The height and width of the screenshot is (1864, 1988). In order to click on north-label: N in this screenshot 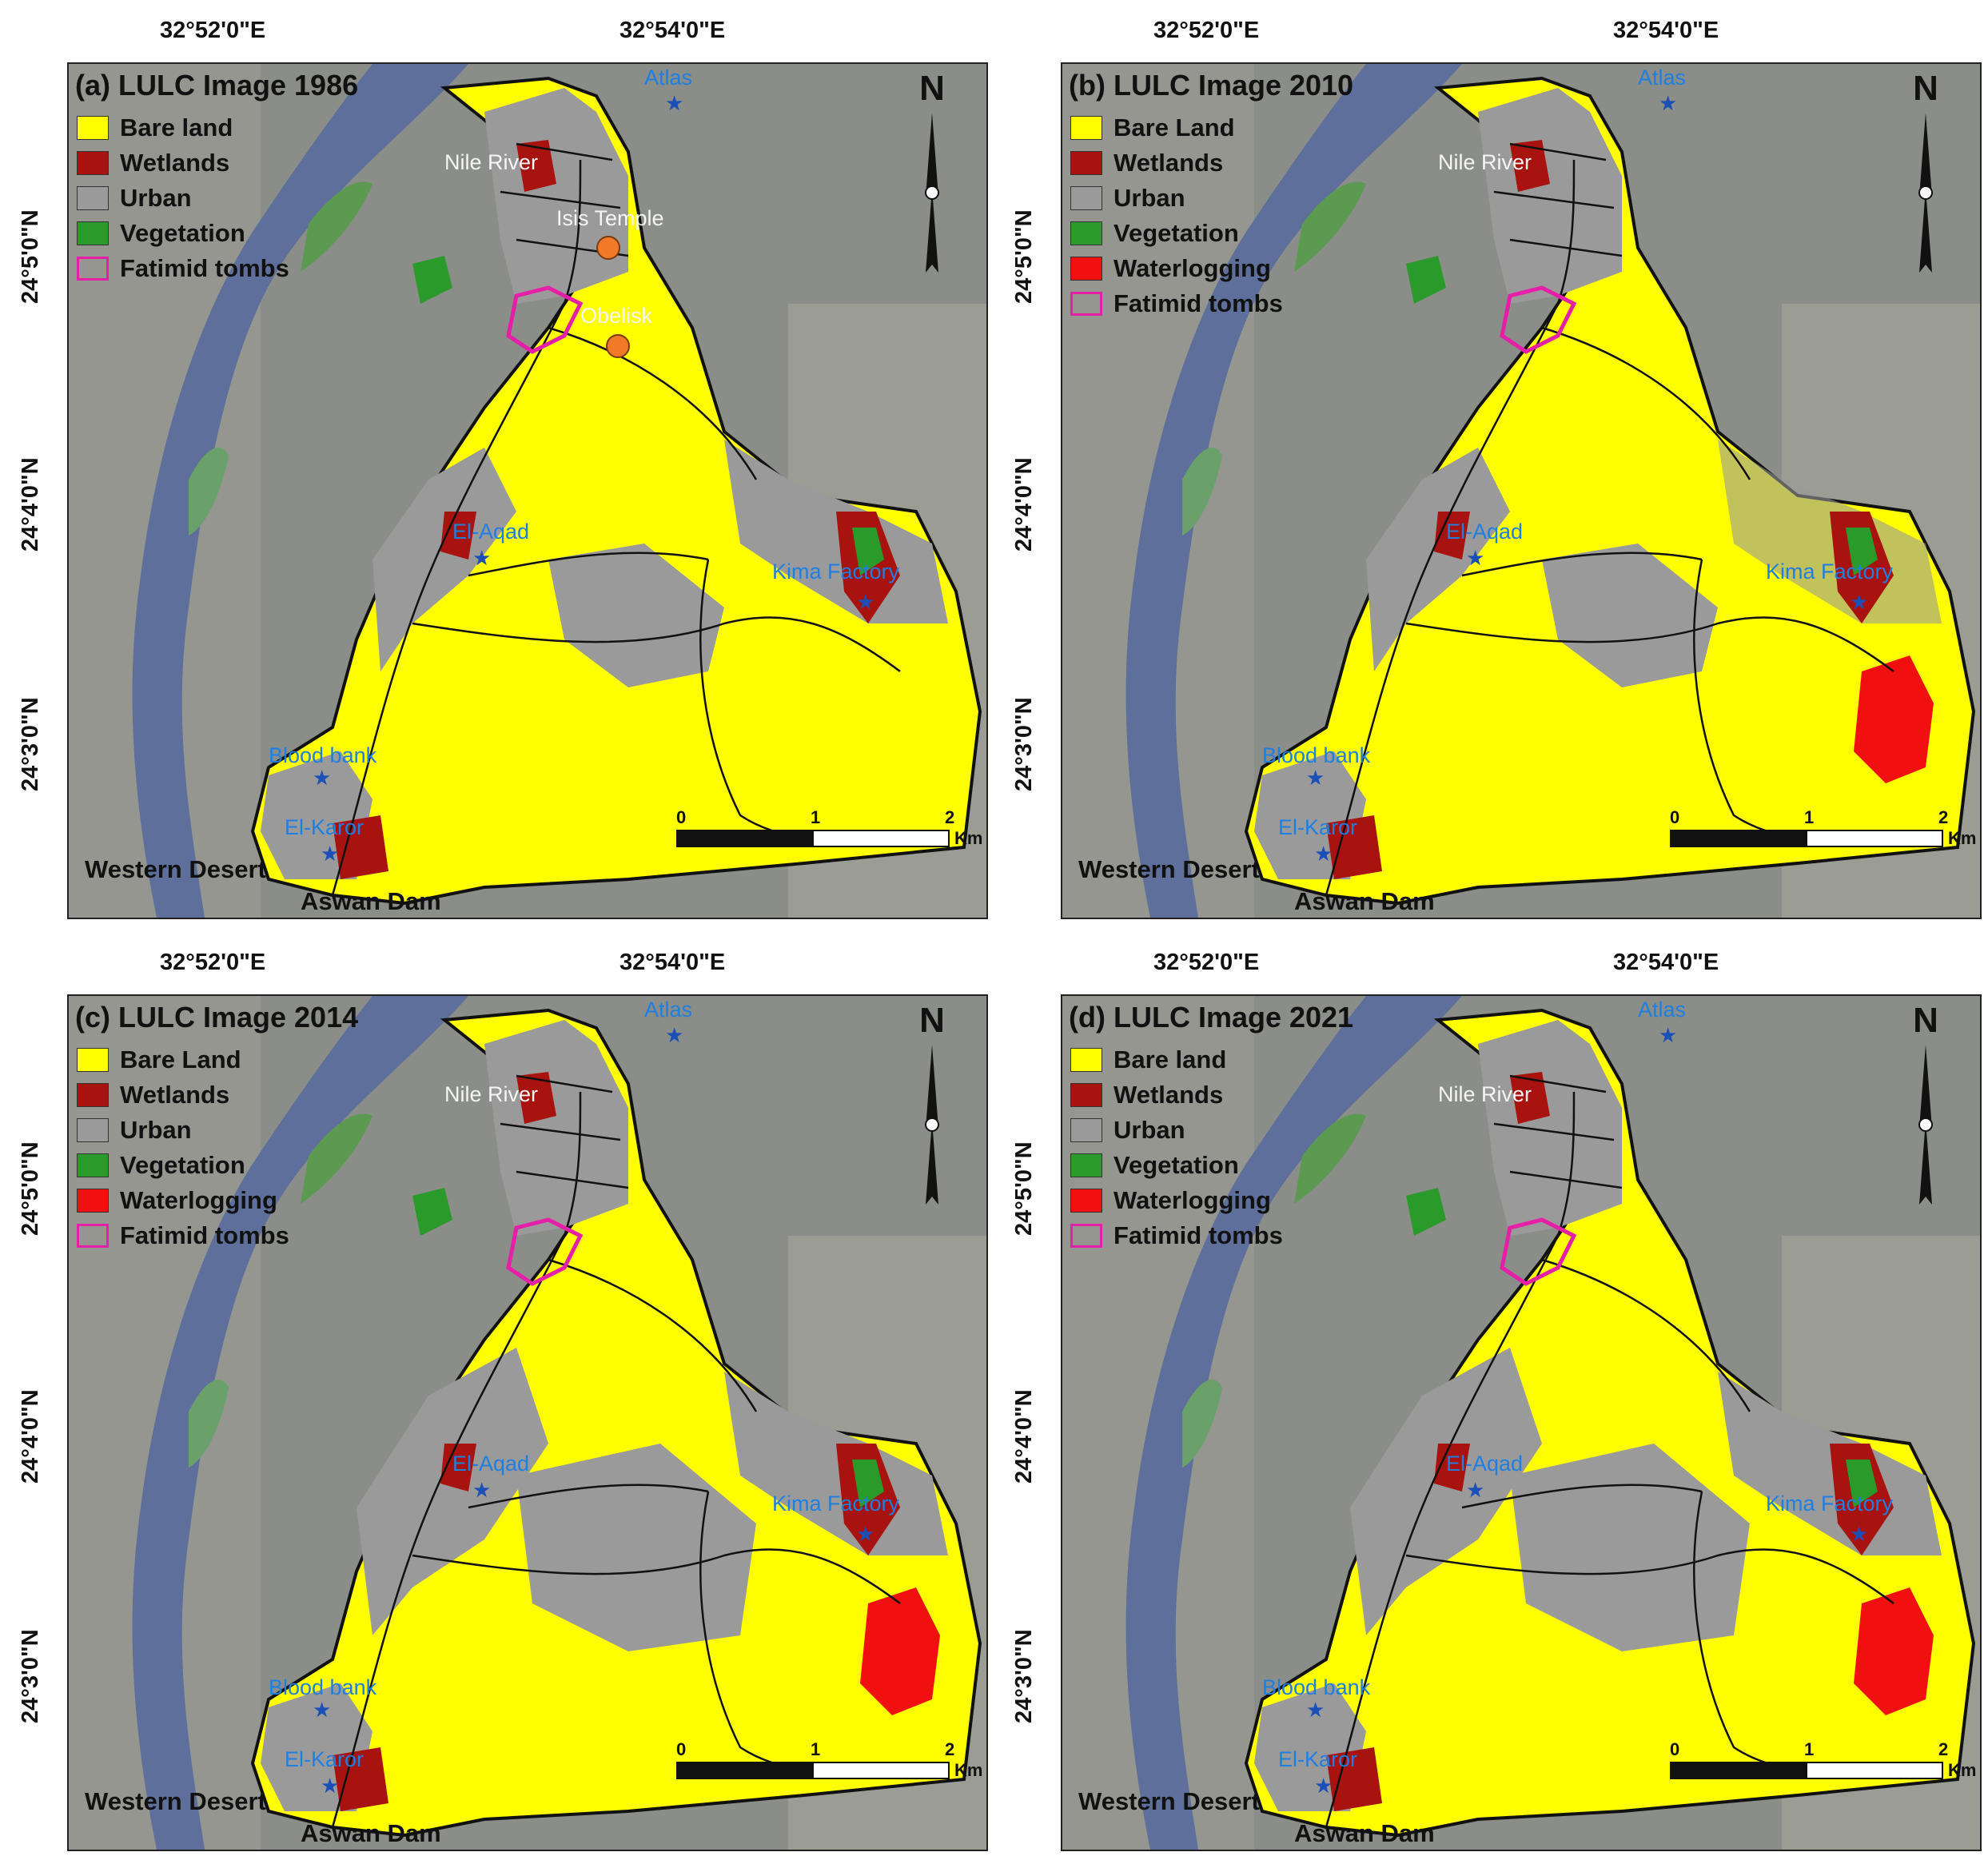, I will do `click(932, 1021)`.